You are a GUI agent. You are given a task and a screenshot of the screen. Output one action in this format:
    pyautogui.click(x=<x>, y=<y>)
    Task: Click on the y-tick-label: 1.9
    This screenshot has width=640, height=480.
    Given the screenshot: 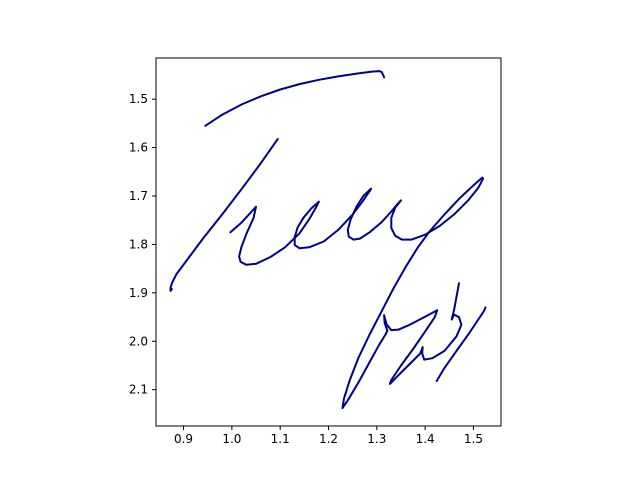 What is the action you would take?
    pyautogui.click(x=138, y=293)
    